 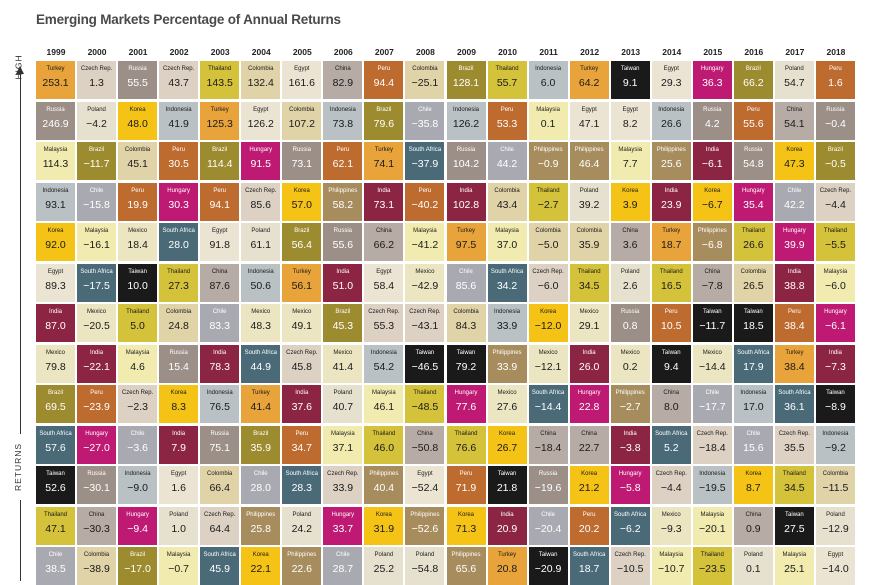 What do you see at coordinates (507, 363) in the screenshot?
I see `return-cell: Philippines 33.9` at bounding box center [507, 363].